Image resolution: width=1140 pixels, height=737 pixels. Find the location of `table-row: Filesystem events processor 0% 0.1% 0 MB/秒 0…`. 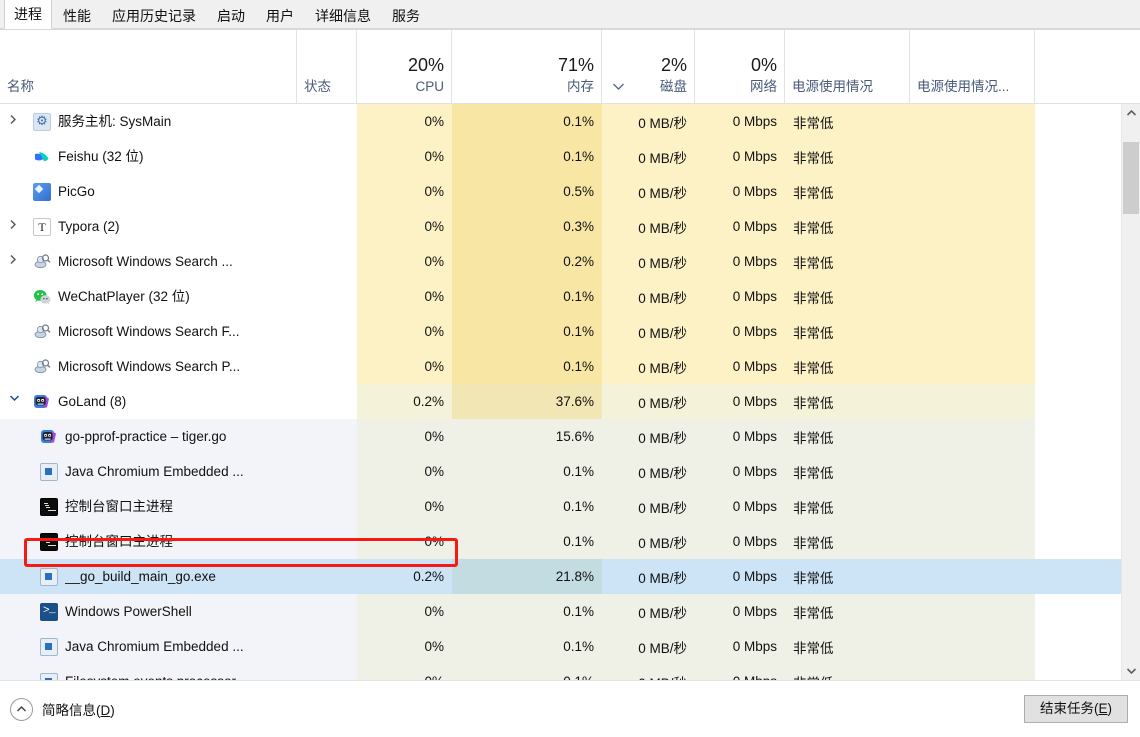

table-row: Filesystem events processor 0% 0.1% 0 MB/秒 0… is located at coordinates (560, 672).